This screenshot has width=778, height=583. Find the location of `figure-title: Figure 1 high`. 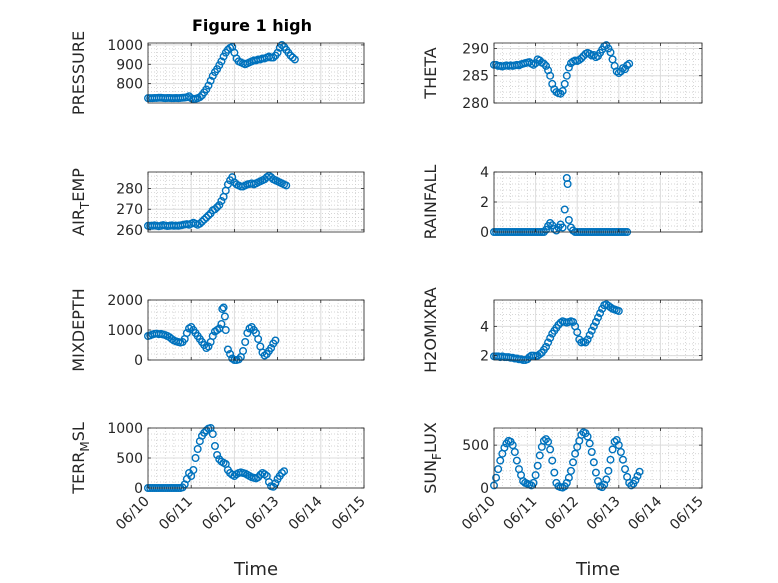

figure-title: Figure 1 high is located at coordinates (252, 25).